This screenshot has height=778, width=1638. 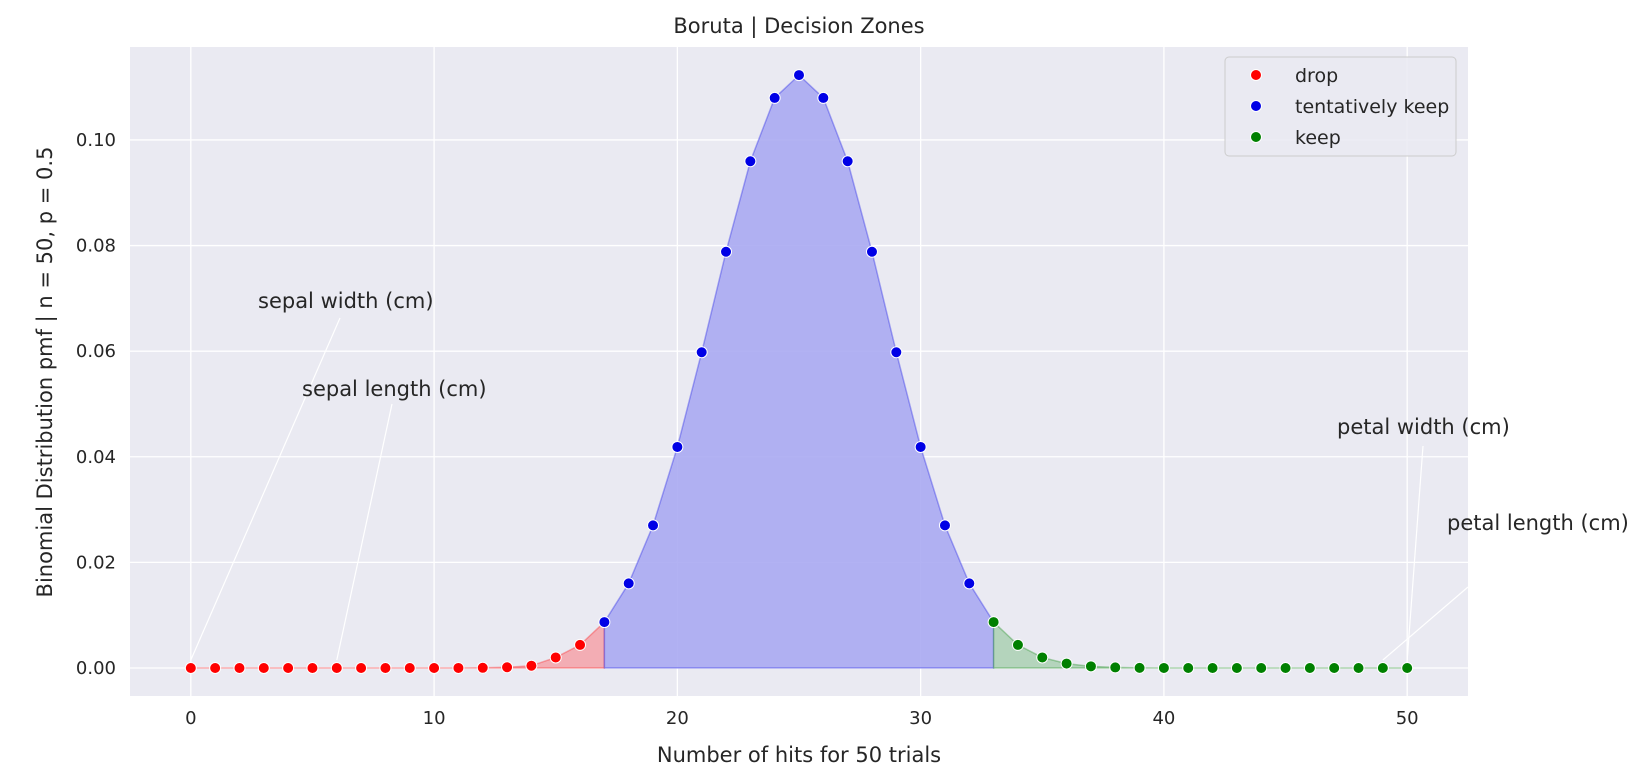 I want to click on legend: drop tentatively keep keep, so click(x=1340, y=106).